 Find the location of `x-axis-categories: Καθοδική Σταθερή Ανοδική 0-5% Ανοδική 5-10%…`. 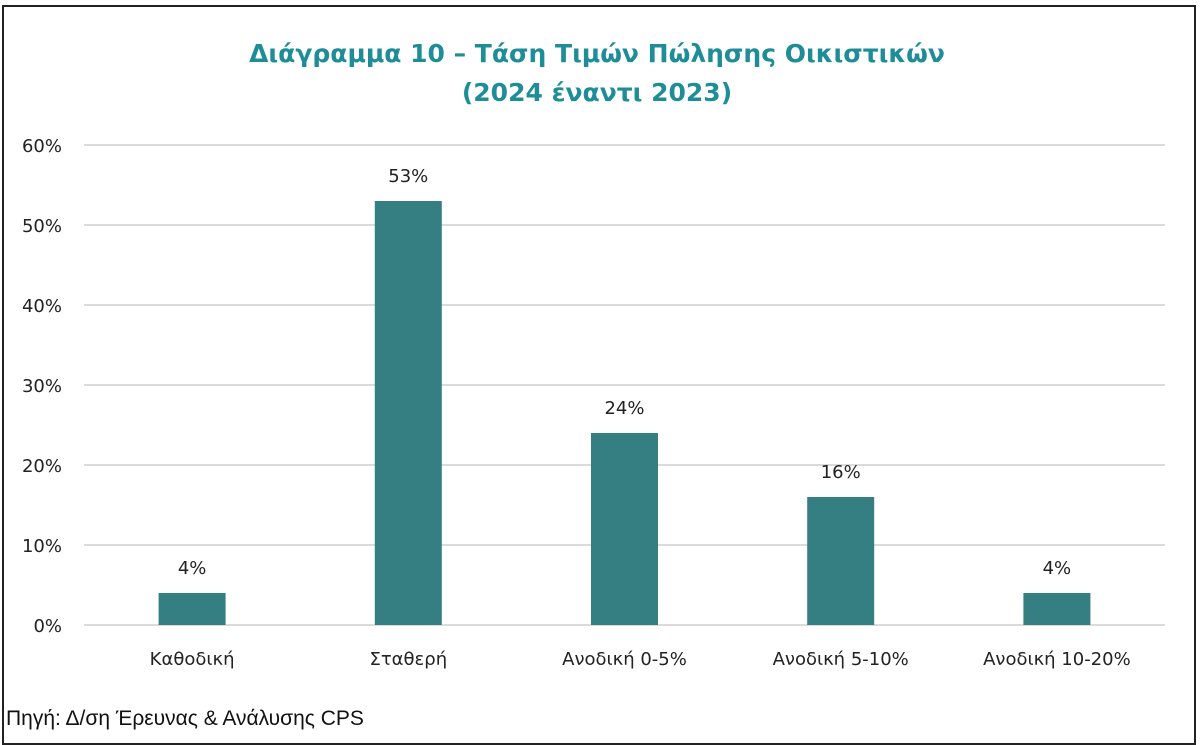

x-axis-categories: Καθοδική Σταθερή Ανοδική 0-5% Ανοδική 5-10%… is located at coordinates (640, 659).